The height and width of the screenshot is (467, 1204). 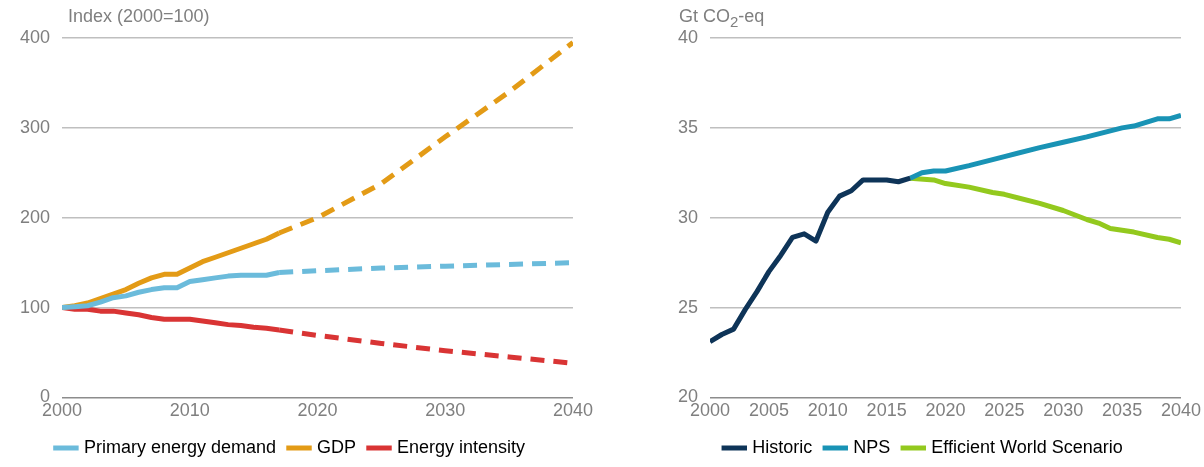 What do you see at coordinates (688, 126) in the screenshot?
I see `y-tick-label: 35` at bounding box center [688, 126].